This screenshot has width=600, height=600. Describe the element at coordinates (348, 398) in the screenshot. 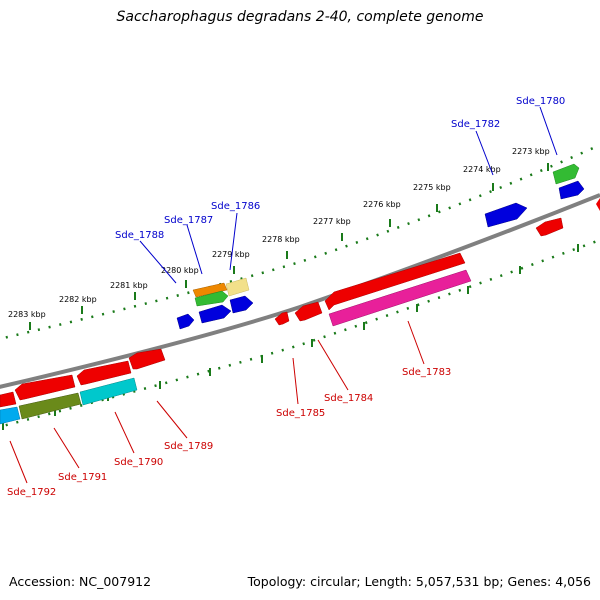

I see `gene-label-sde1784: Sde_1784` at that location.